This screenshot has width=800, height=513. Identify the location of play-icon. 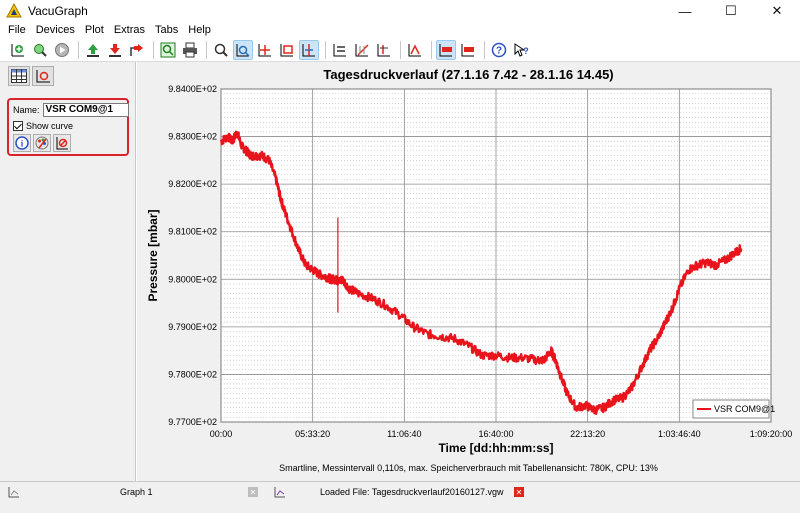
(62, 49).